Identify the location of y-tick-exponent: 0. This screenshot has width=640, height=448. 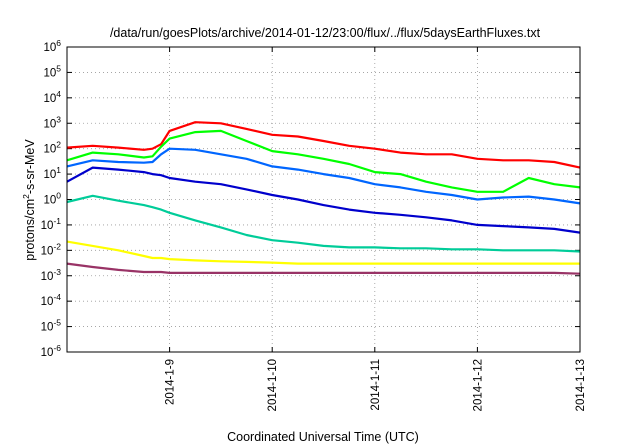
(58, 196).